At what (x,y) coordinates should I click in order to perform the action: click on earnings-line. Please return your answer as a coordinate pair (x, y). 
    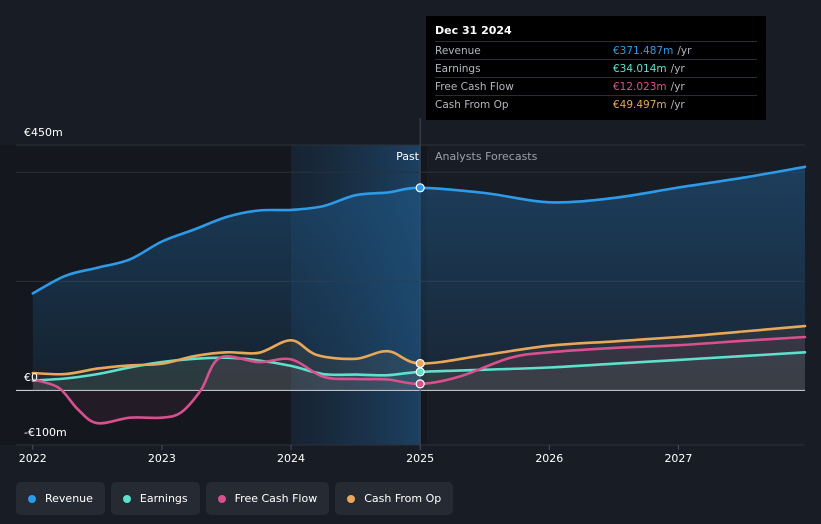
    Looking at the image, I should click on (419, 366).